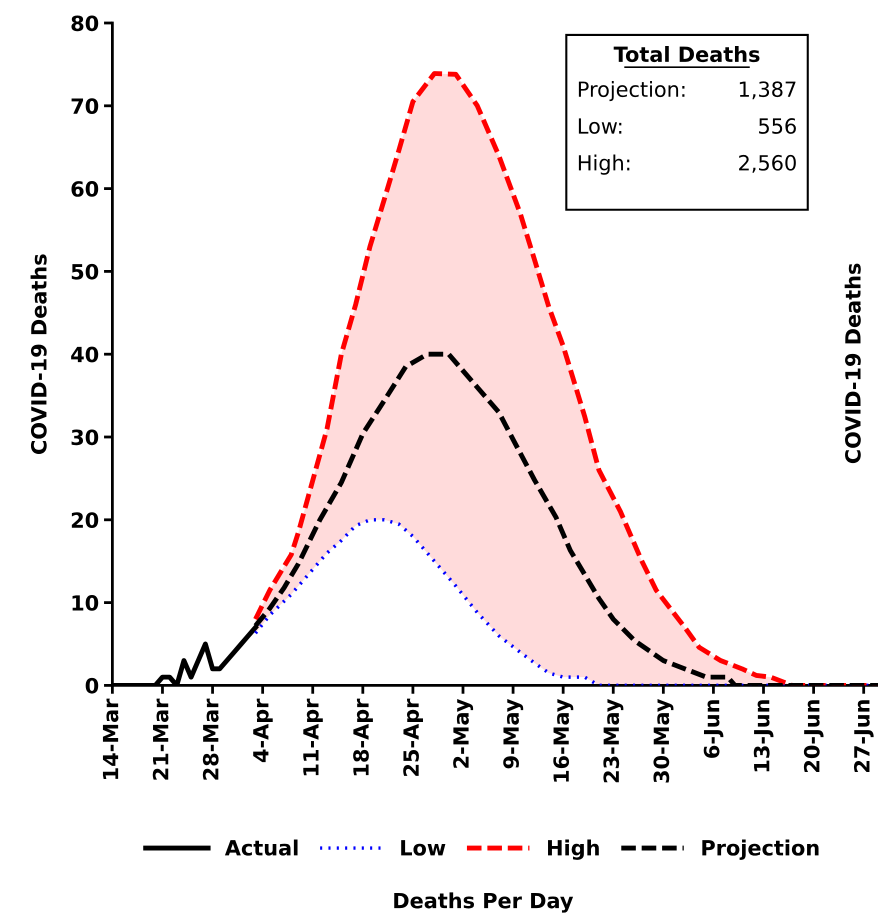 This screenshot has height=920, width=878. I want to click on y-tick-label: 30, so click(85, 437).